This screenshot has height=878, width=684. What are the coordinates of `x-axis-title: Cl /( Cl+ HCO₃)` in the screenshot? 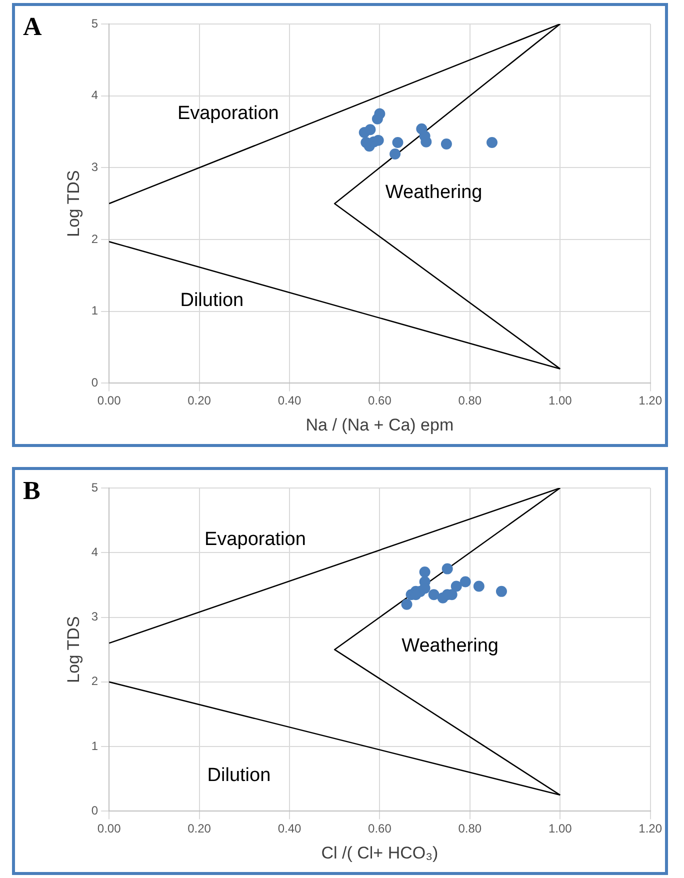 It's located at (379, 852).